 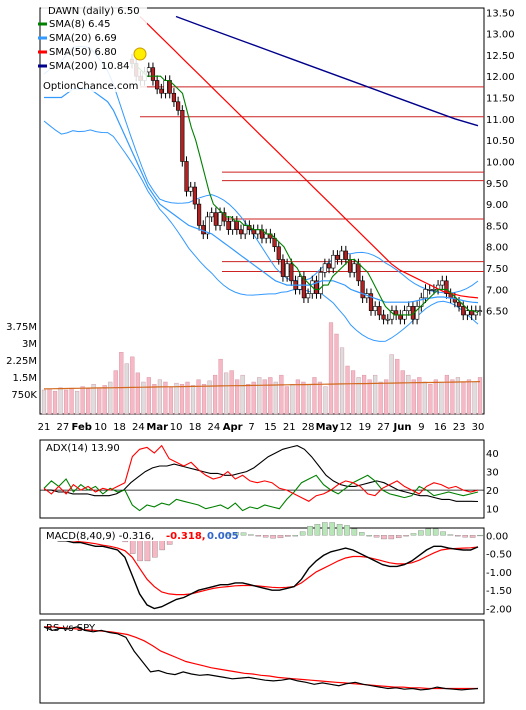 What do you see at coordinates (186, 536) in the screenshot?
I see `macd-signal-value: -0.318,` at bounding box center [186, 536].